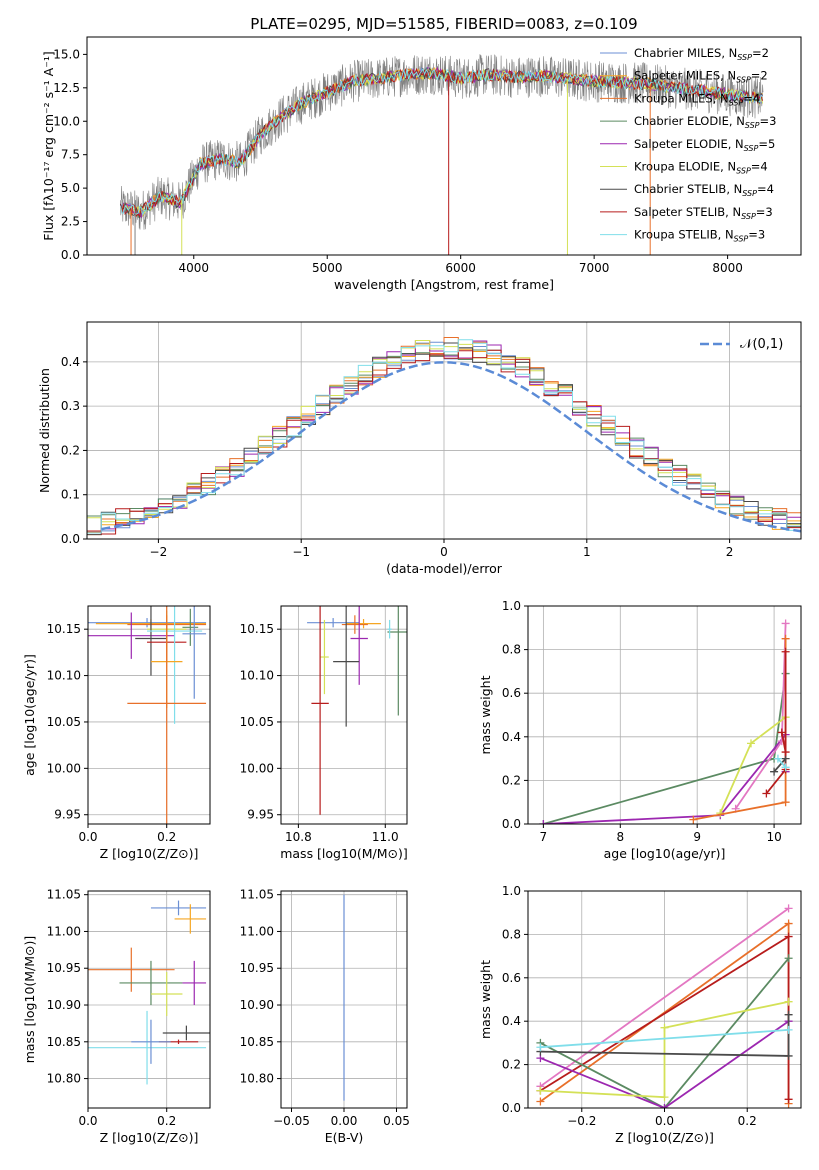 The width and height of the screenshot is (819, 1170). I want to click on y-tick-label: 0.4, so click(70, 362).